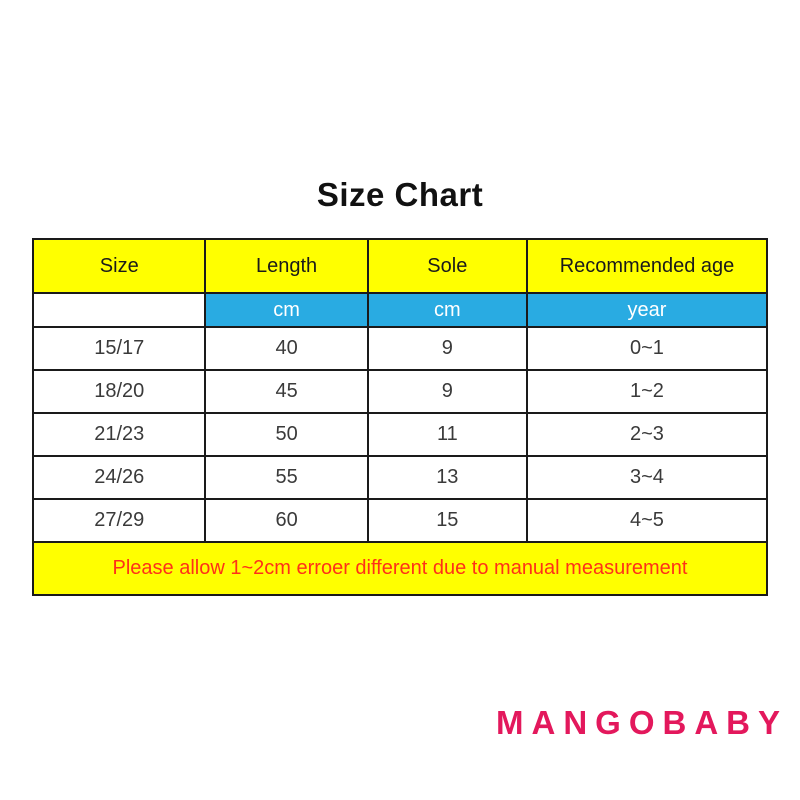  Describe the element at coordinates (119, 310) in the screenshot. I see `unit-cell-empty` at that location.